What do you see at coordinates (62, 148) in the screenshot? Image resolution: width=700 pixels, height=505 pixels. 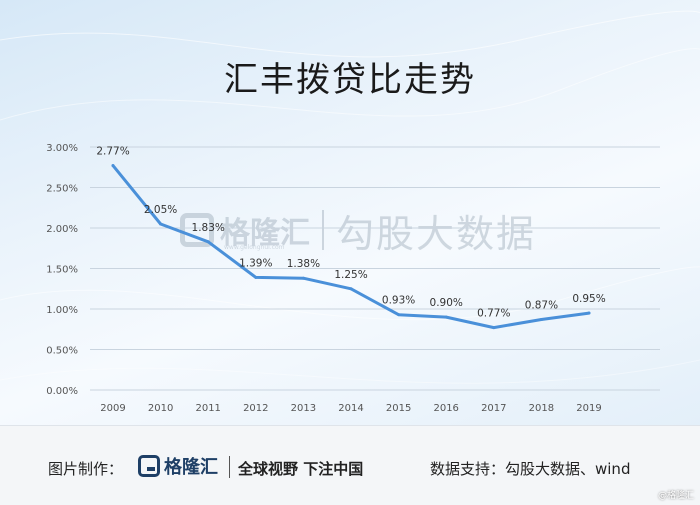 I see `y-tick-label: 3.00%` at bounding box center [62, 148].